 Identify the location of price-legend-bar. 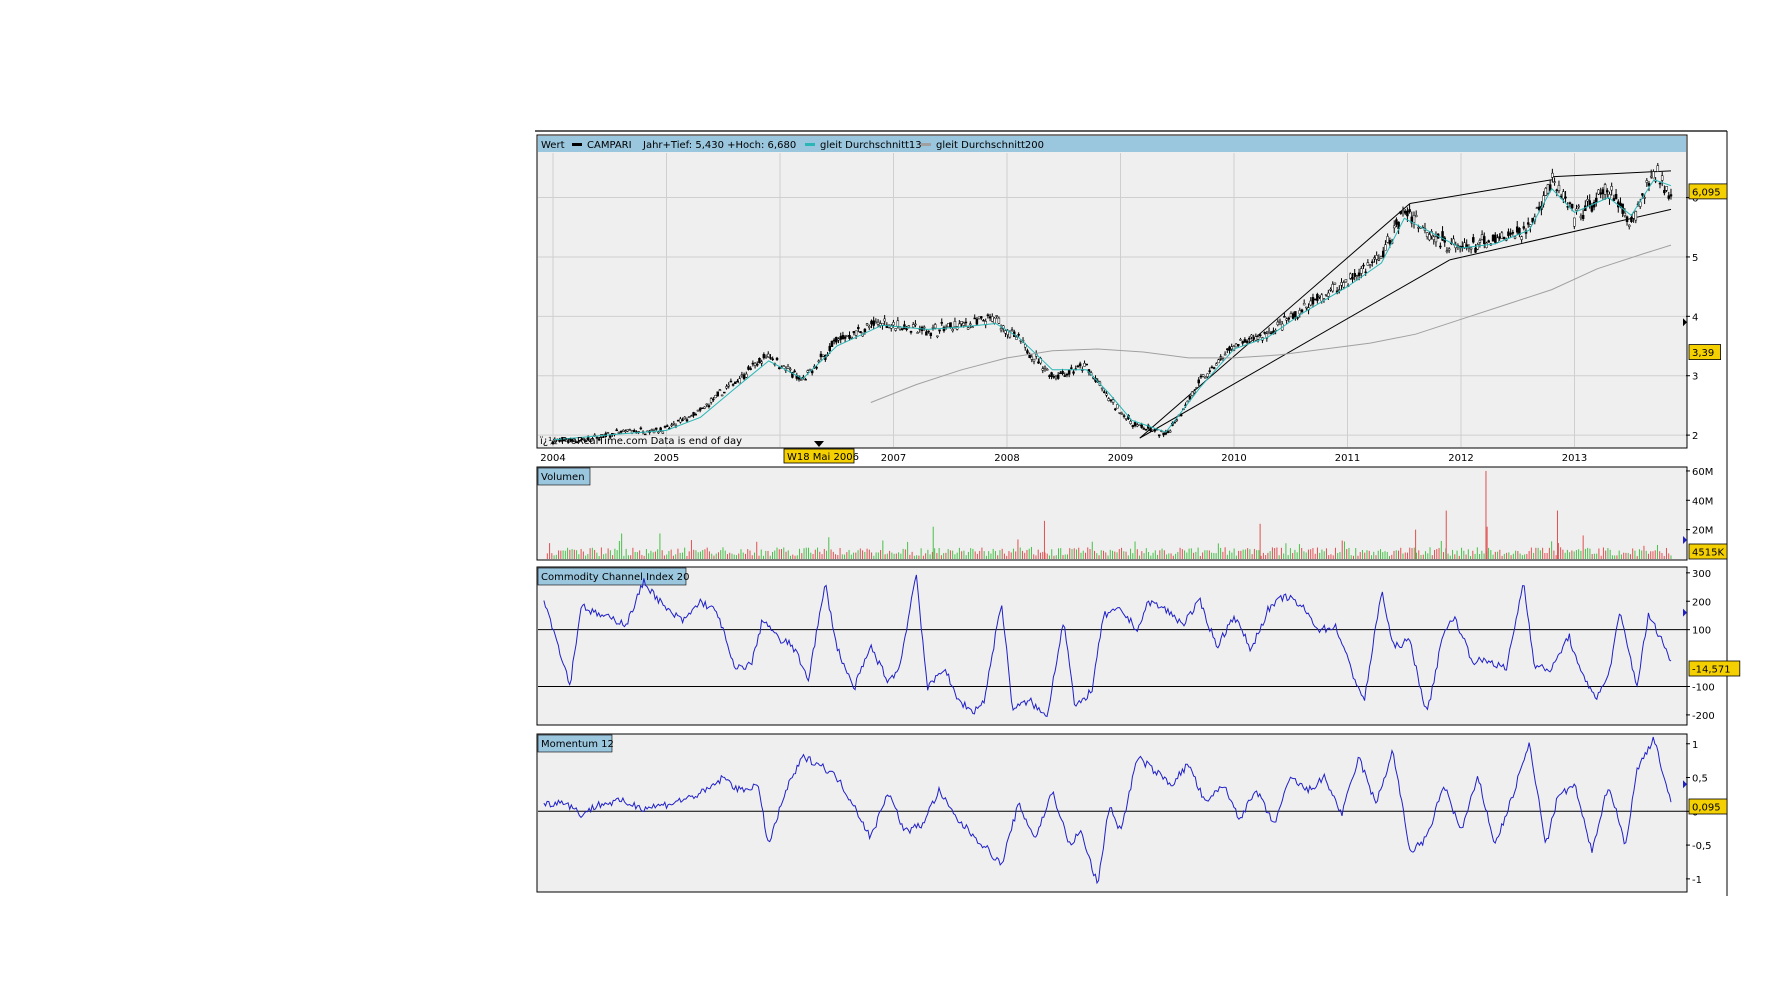
(1112, 144).